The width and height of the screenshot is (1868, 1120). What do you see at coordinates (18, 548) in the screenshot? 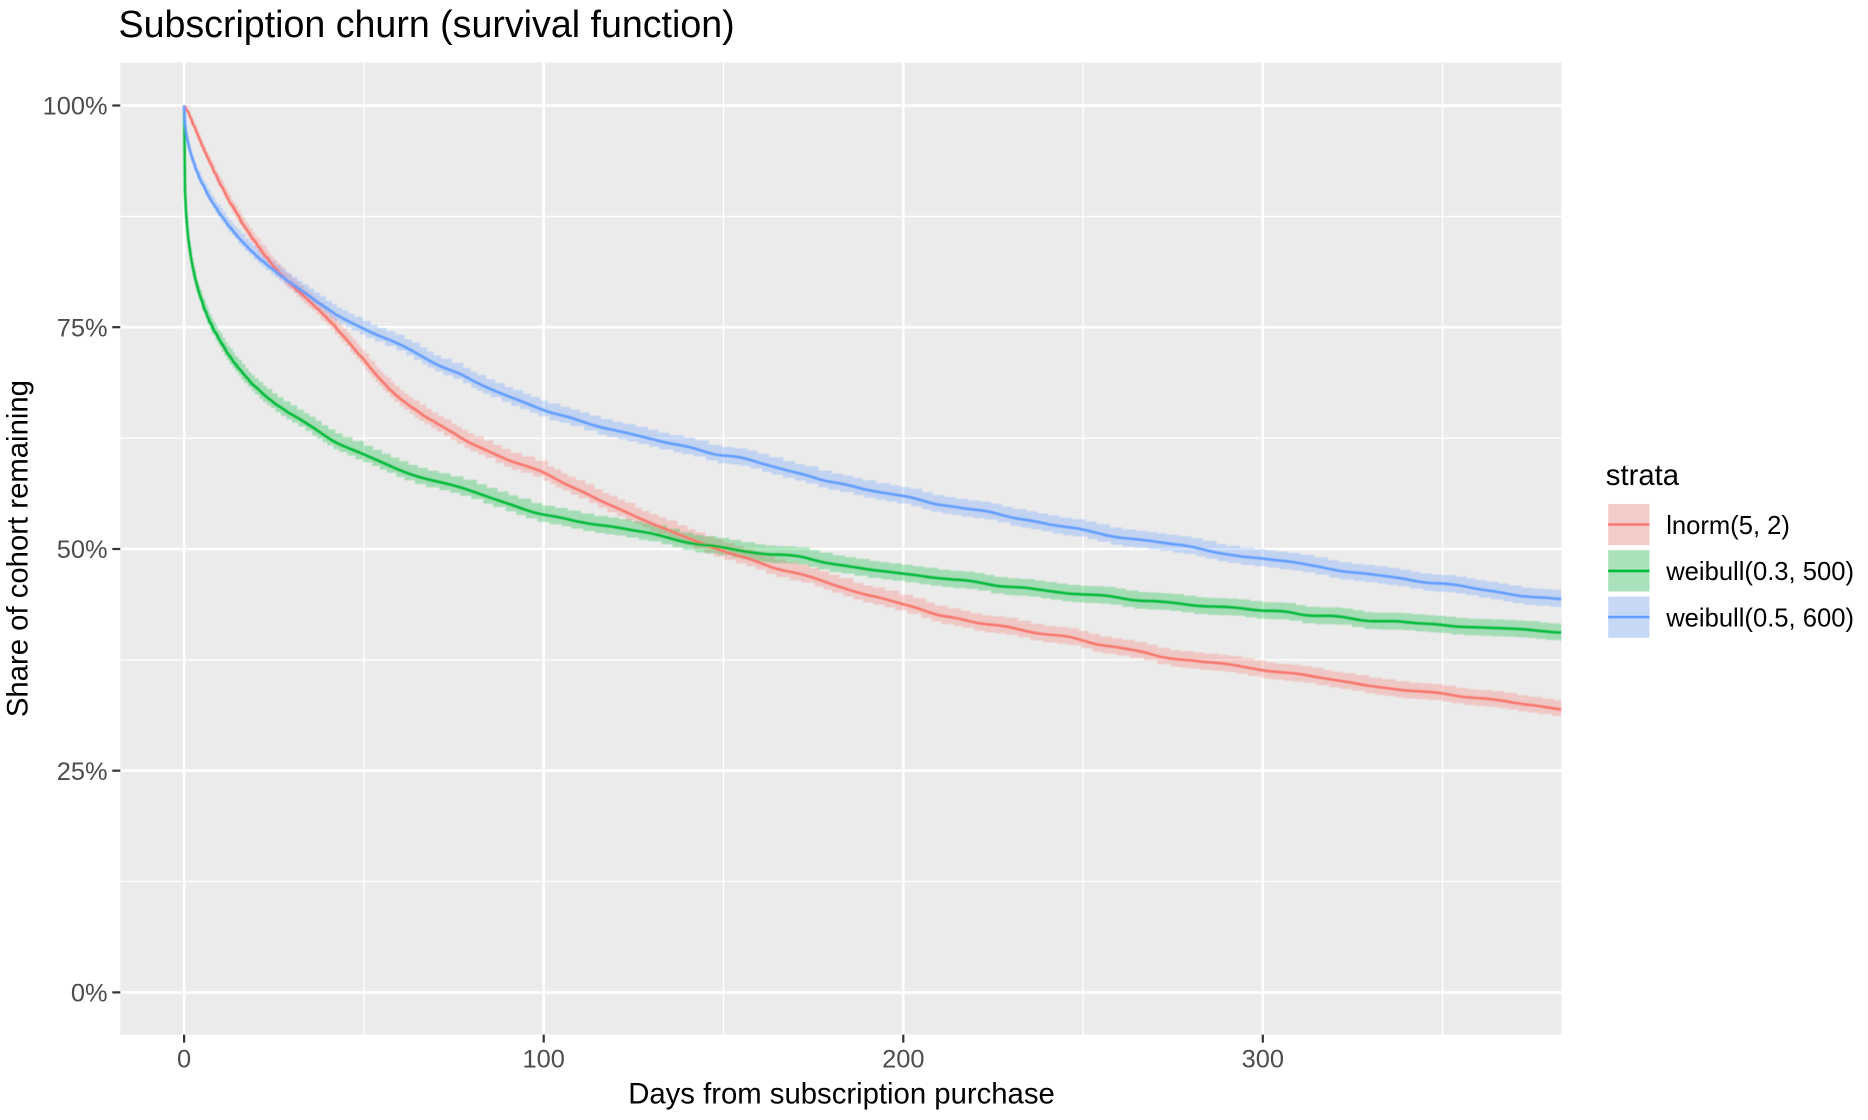
I see `svg-text: Share of cohort remaining` at bounding box center [18, 548].